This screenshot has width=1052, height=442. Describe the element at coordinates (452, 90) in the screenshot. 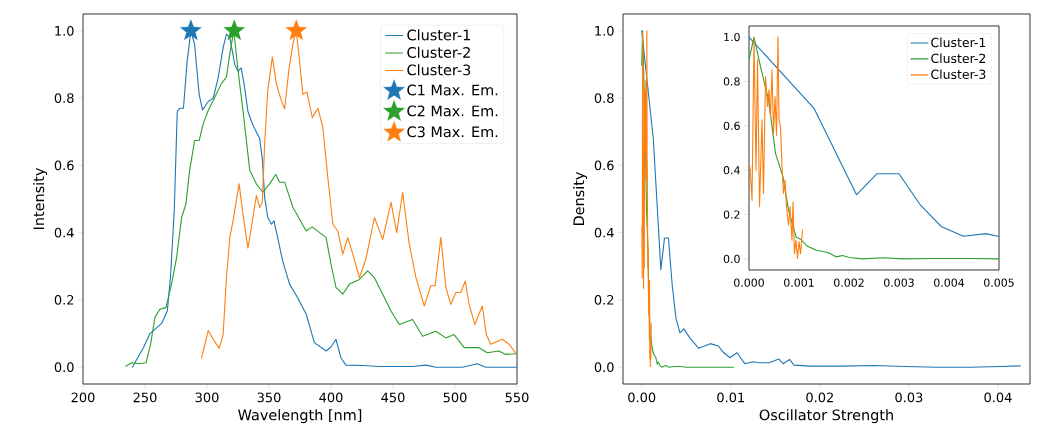

I see `legend-label: C1 Max. Em.` at that location.